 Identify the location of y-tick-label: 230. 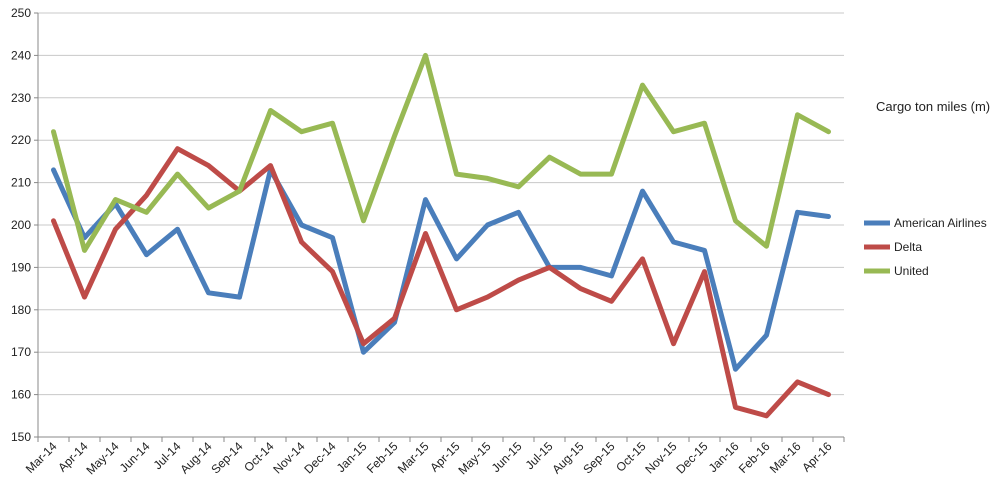
(21, 98).